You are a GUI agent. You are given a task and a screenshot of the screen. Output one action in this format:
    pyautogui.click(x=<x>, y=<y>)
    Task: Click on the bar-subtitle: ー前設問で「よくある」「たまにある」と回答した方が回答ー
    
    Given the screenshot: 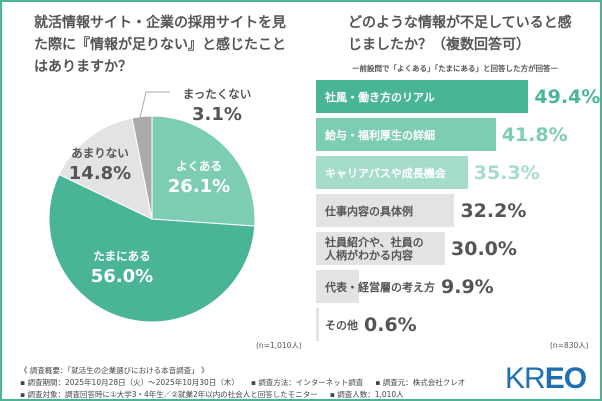 What is the action you would take?
    pyautogui.click(x=455, y=68)
    